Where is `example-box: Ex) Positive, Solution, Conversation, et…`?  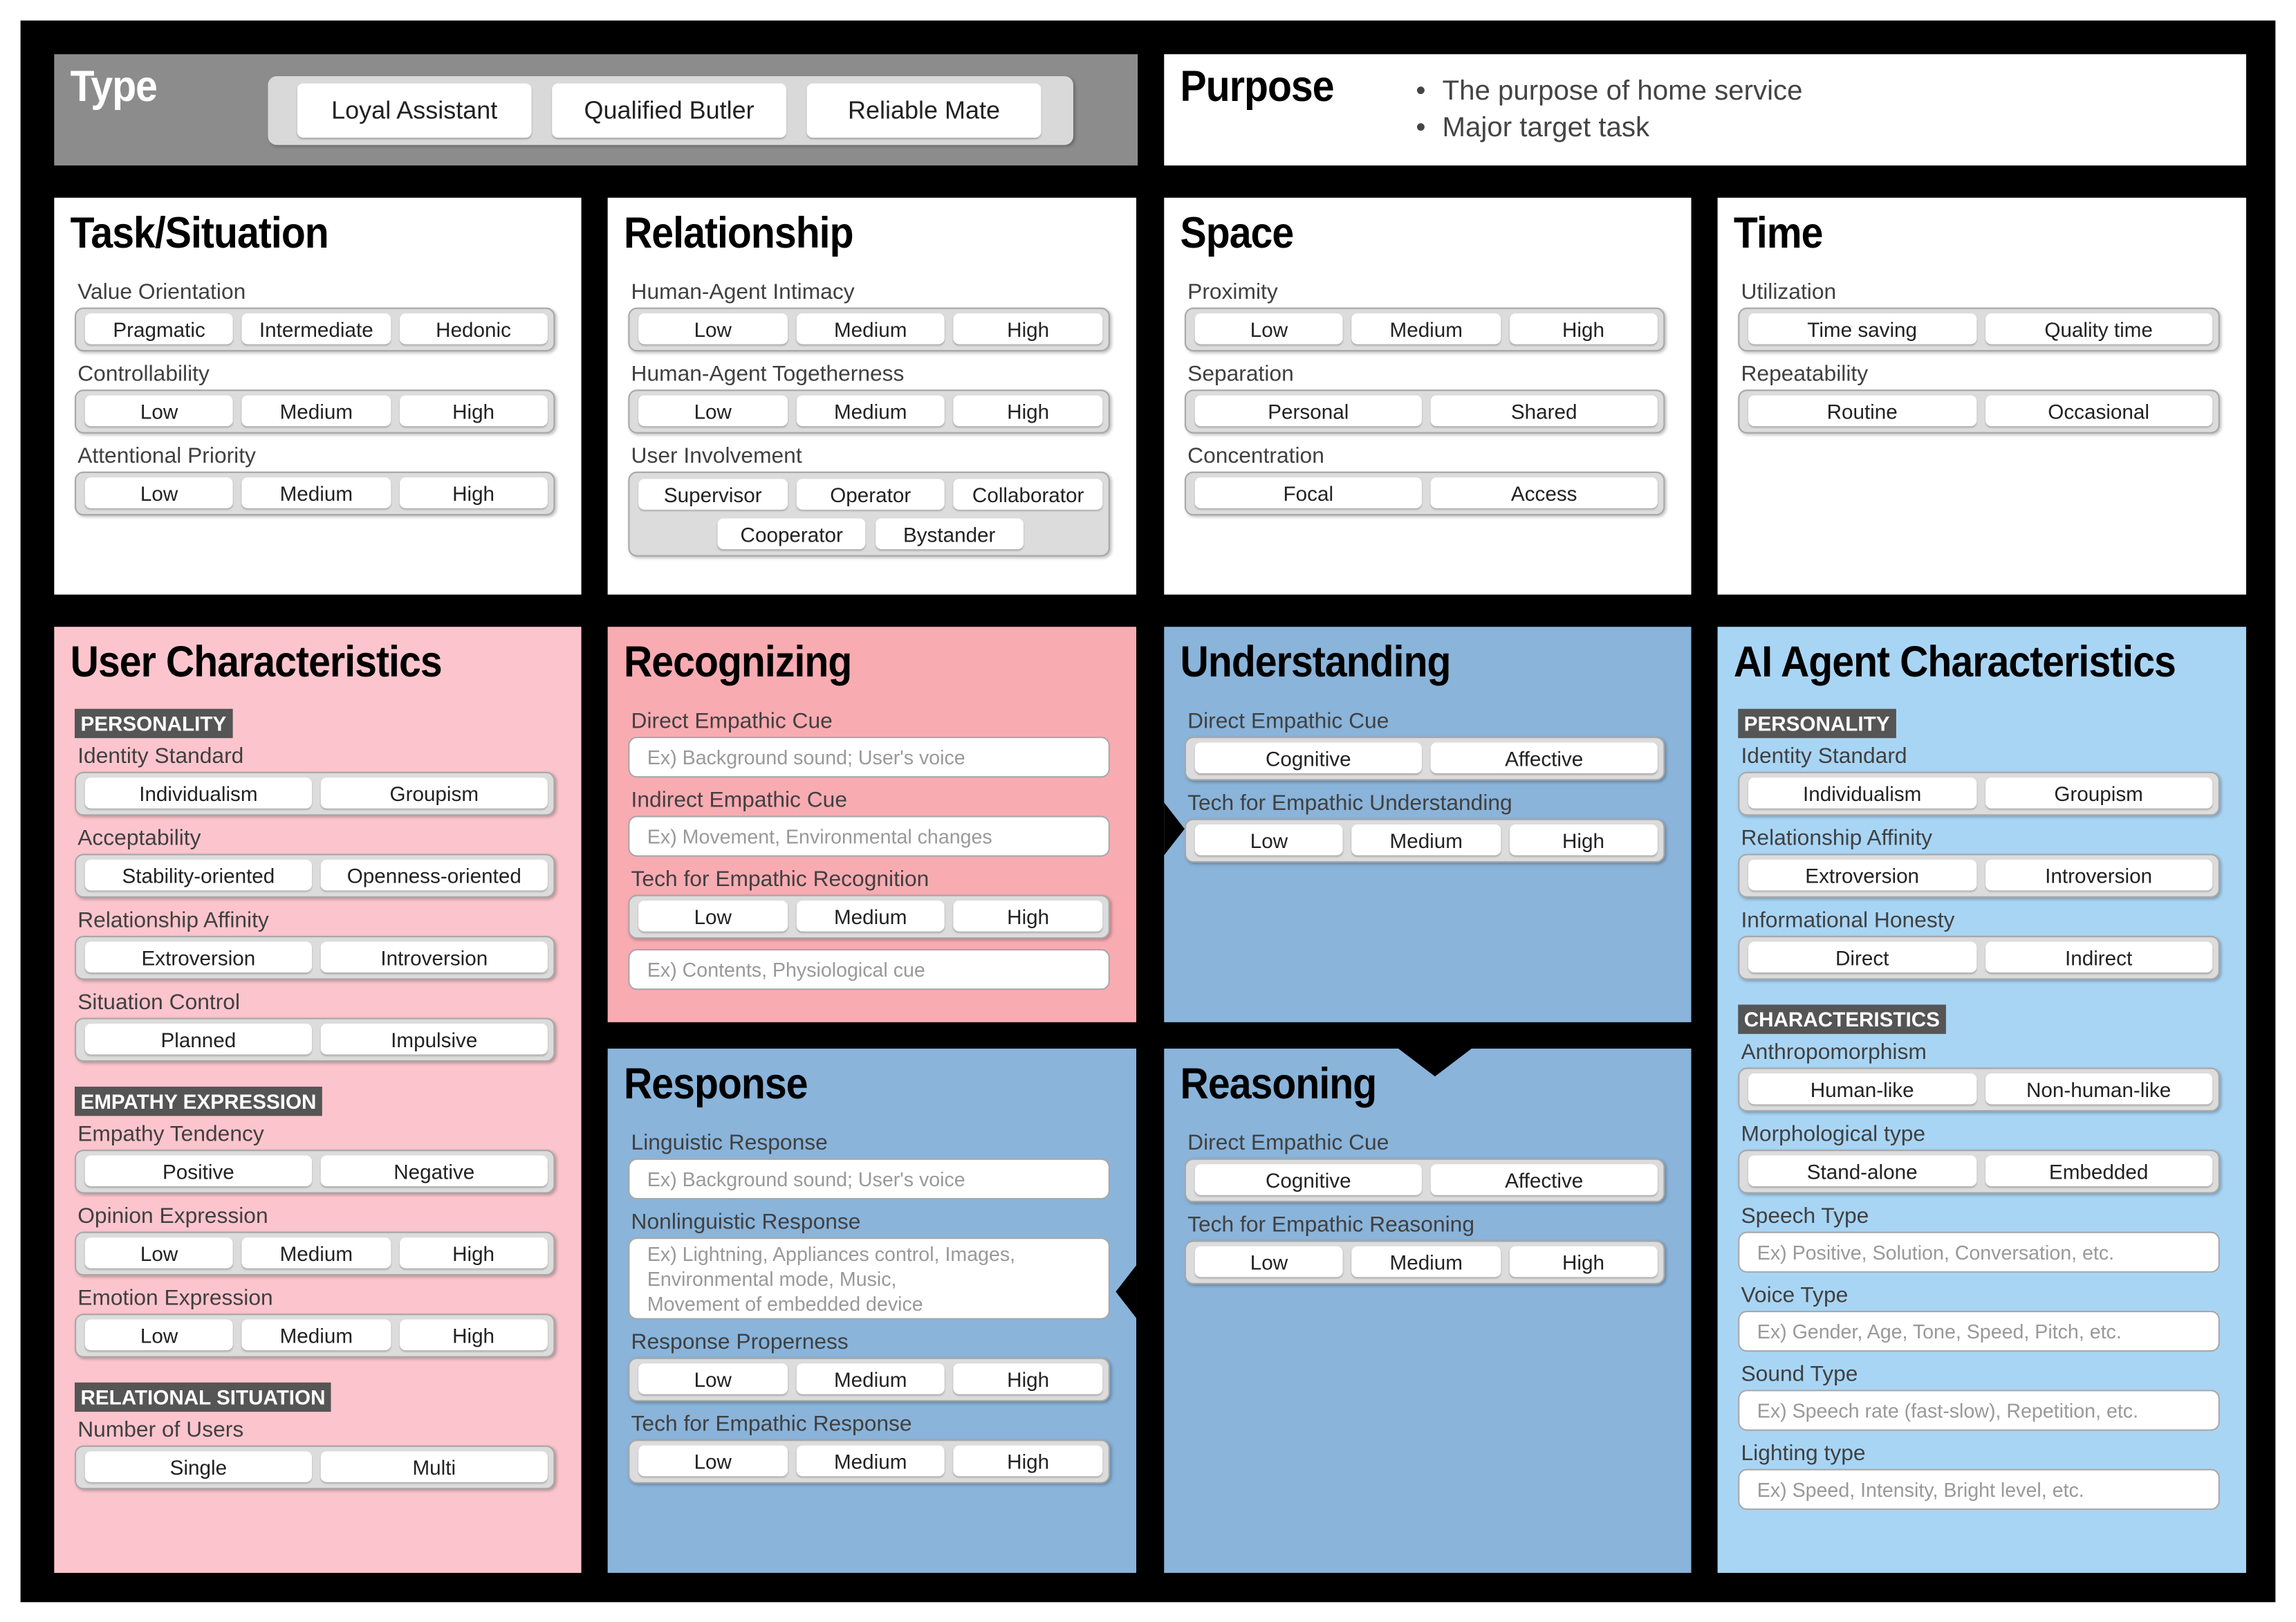
example-box: Ex) Positive, Solution, Conversation, et… is located at coordinates (1979, 1252).